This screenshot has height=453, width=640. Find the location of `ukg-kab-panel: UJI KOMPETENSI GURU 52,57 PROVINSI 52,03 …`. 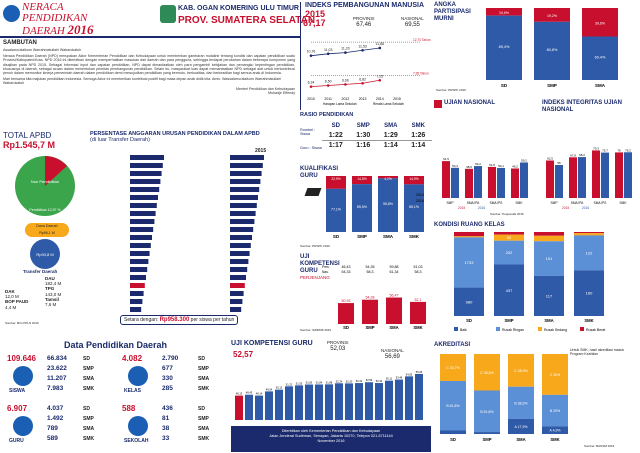

ukg-kab-panel: UJI KOMPETENSI GURU 52,57 PROVINSI 52,03 … is located at coordinates (331, 396).